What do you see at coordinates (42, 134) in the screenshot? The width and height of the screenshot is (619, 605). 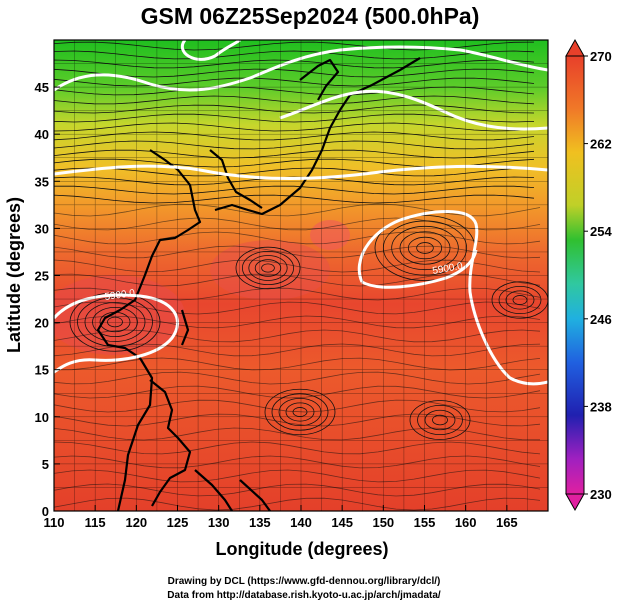 I see `y-tick-label: 40` at bounding box center [42, 134].